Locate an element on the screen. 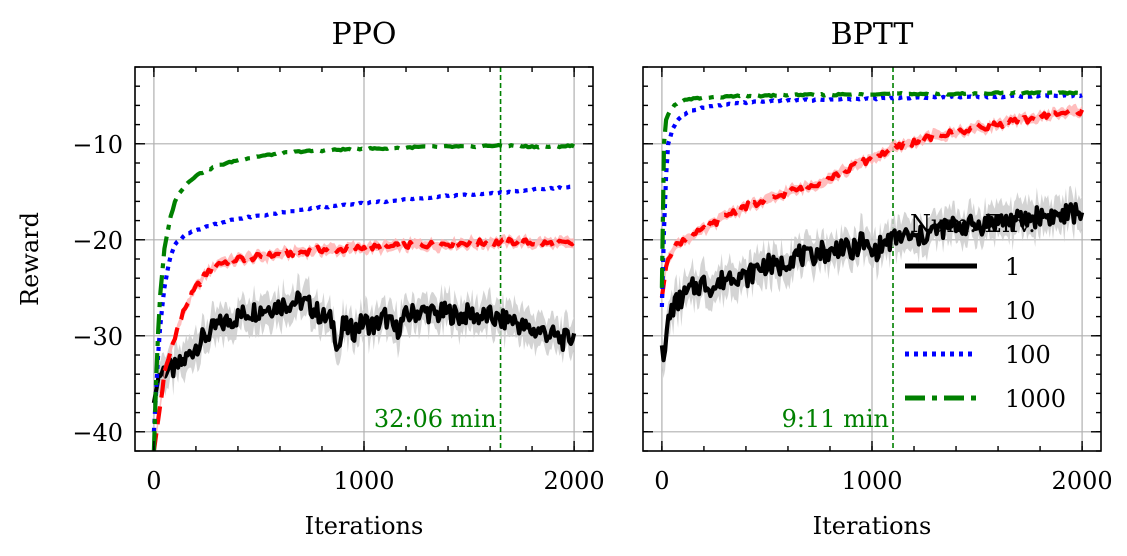  y-axis-label: Reward is located at coordinates (30, 259).